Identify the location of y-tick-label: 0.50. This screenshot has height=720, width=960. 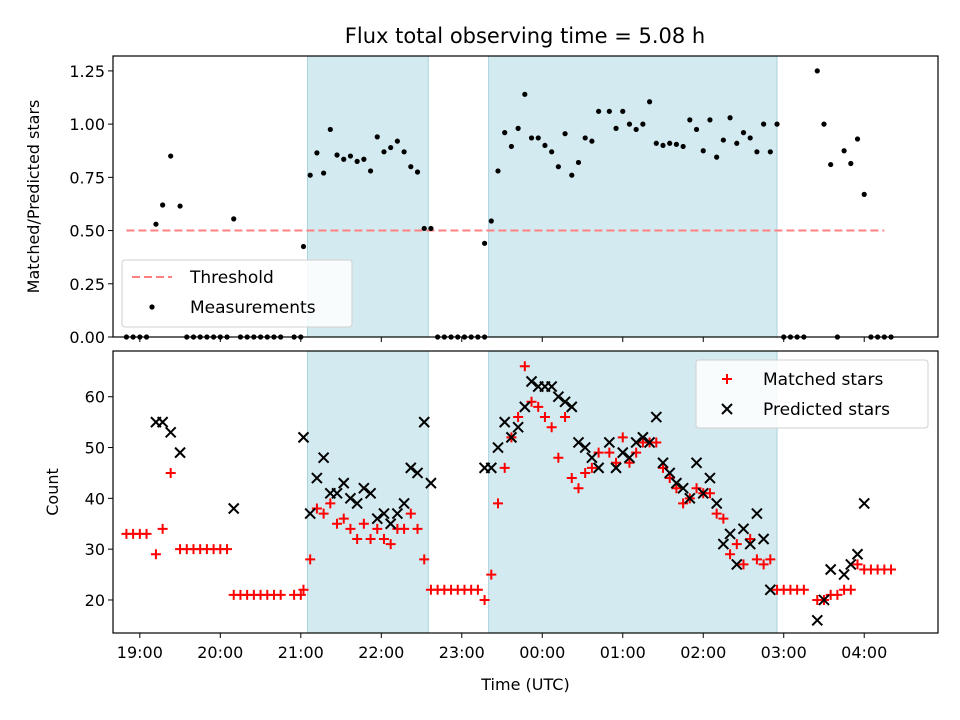
(87, 231).